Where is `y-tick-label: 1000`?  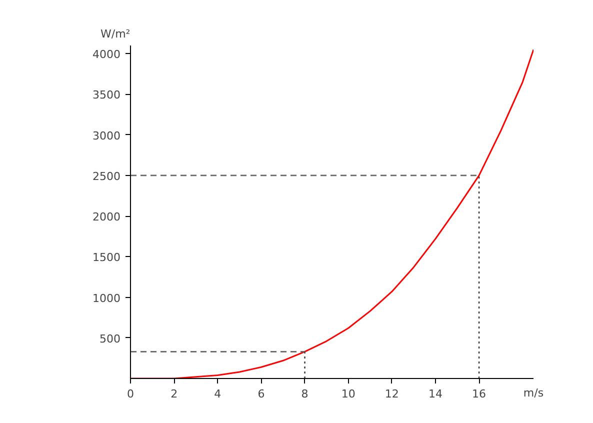 y-tick-label: 1000 is located at coordinates (106, 298).